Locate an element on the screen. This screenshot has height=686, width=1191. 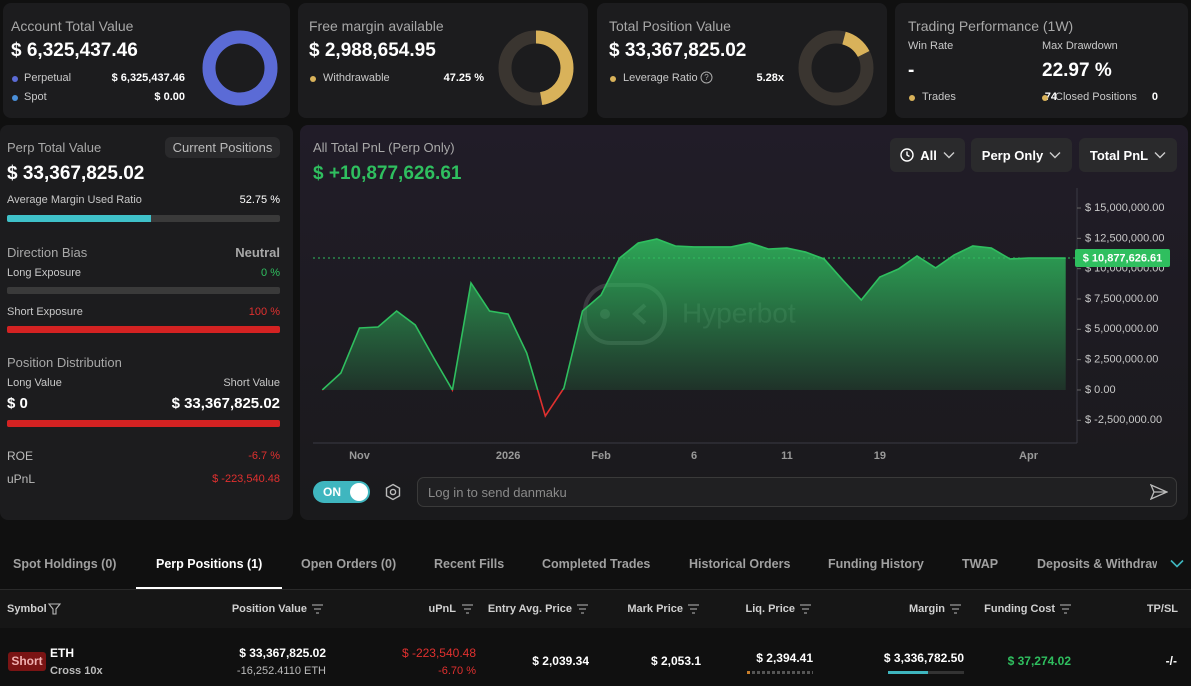
bias-value: Neutral is located at coordinates (257, 252).